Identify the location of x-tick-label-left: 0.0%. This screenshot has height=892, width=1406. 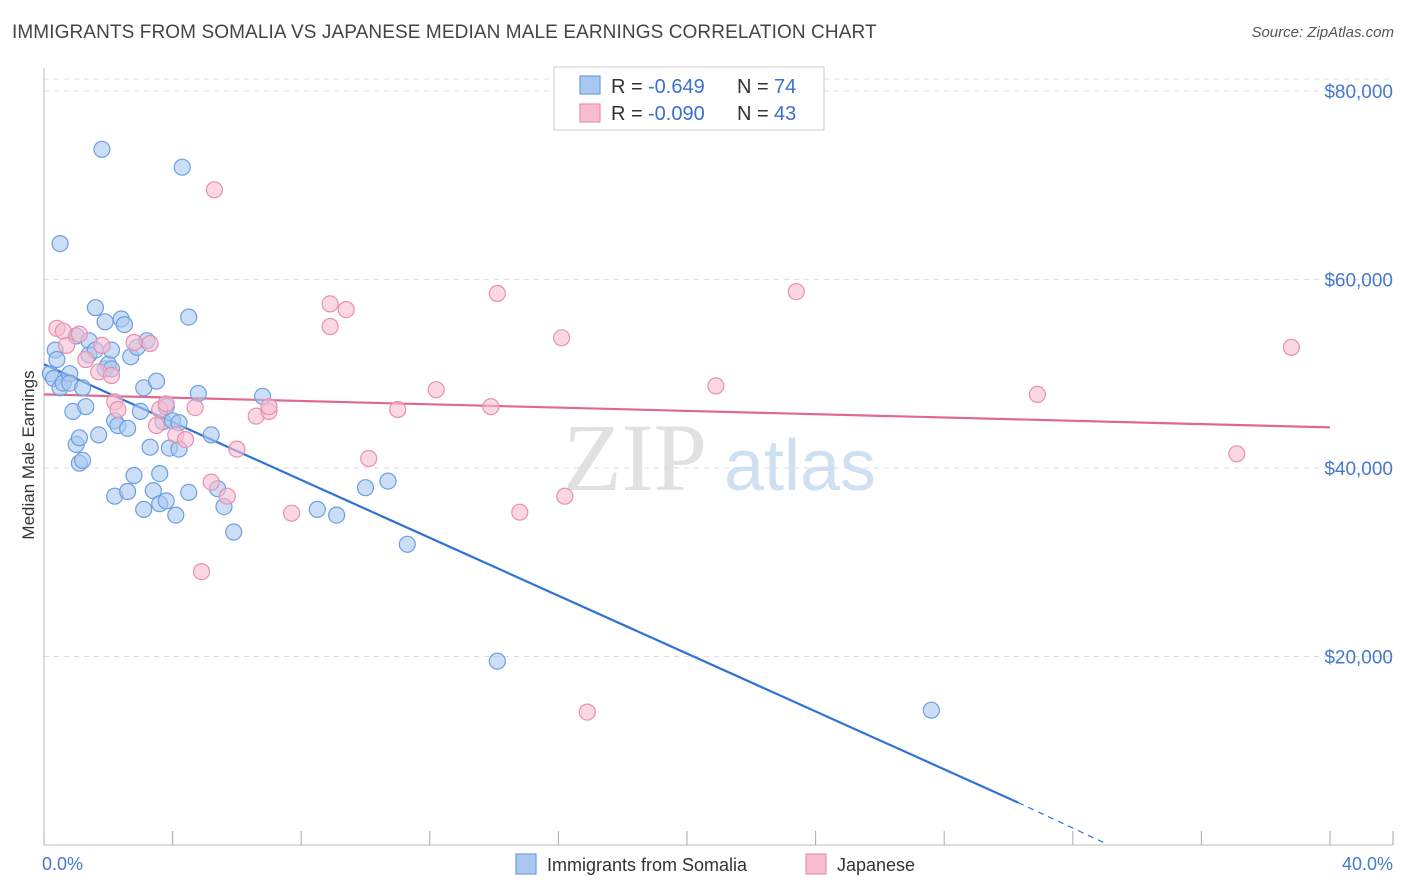
(62, 864).